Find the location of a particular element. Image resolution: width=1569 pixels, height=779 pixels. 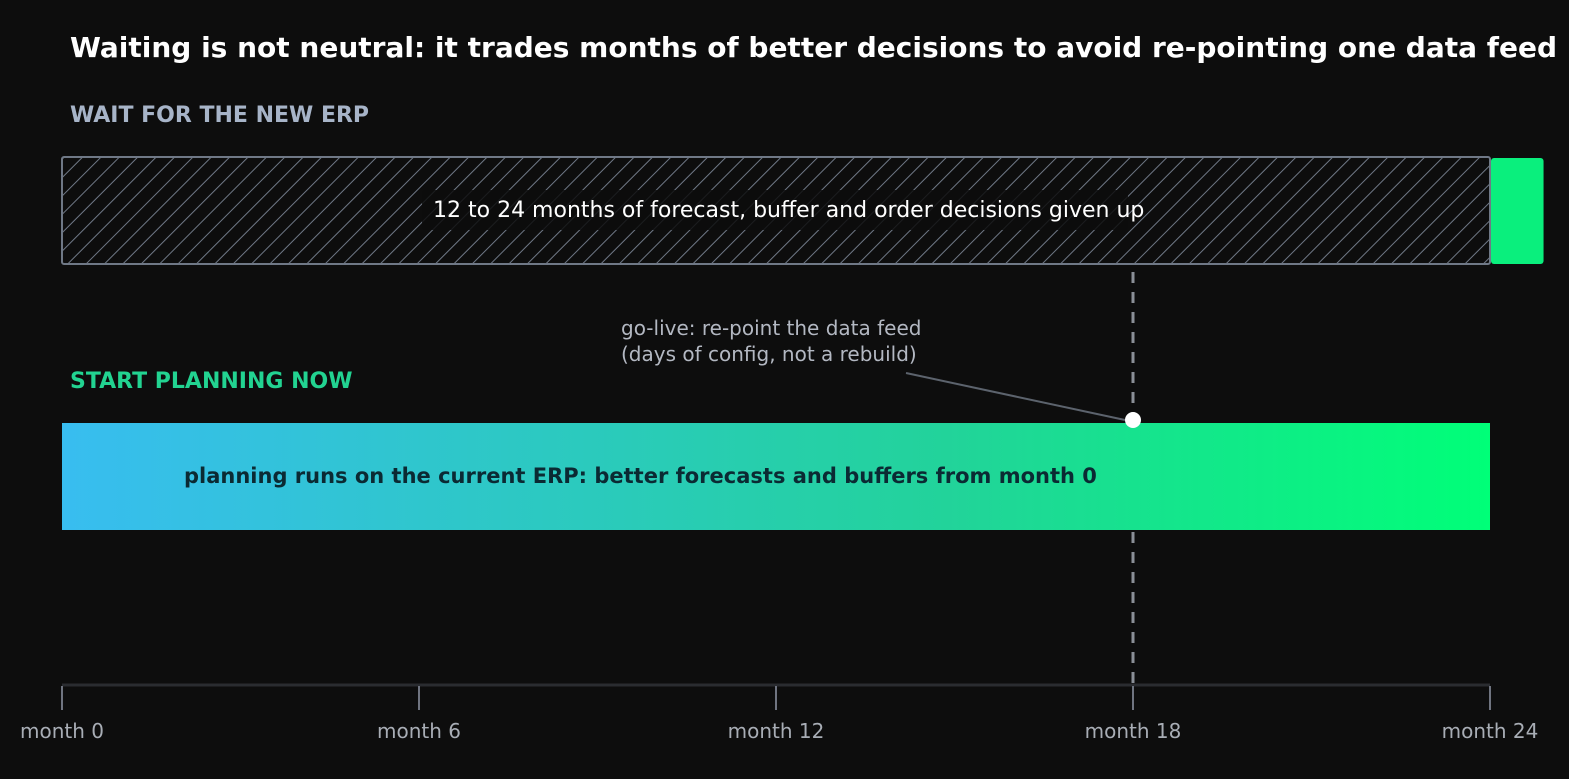

now-gradient-band is located at coordinates (776, 476).